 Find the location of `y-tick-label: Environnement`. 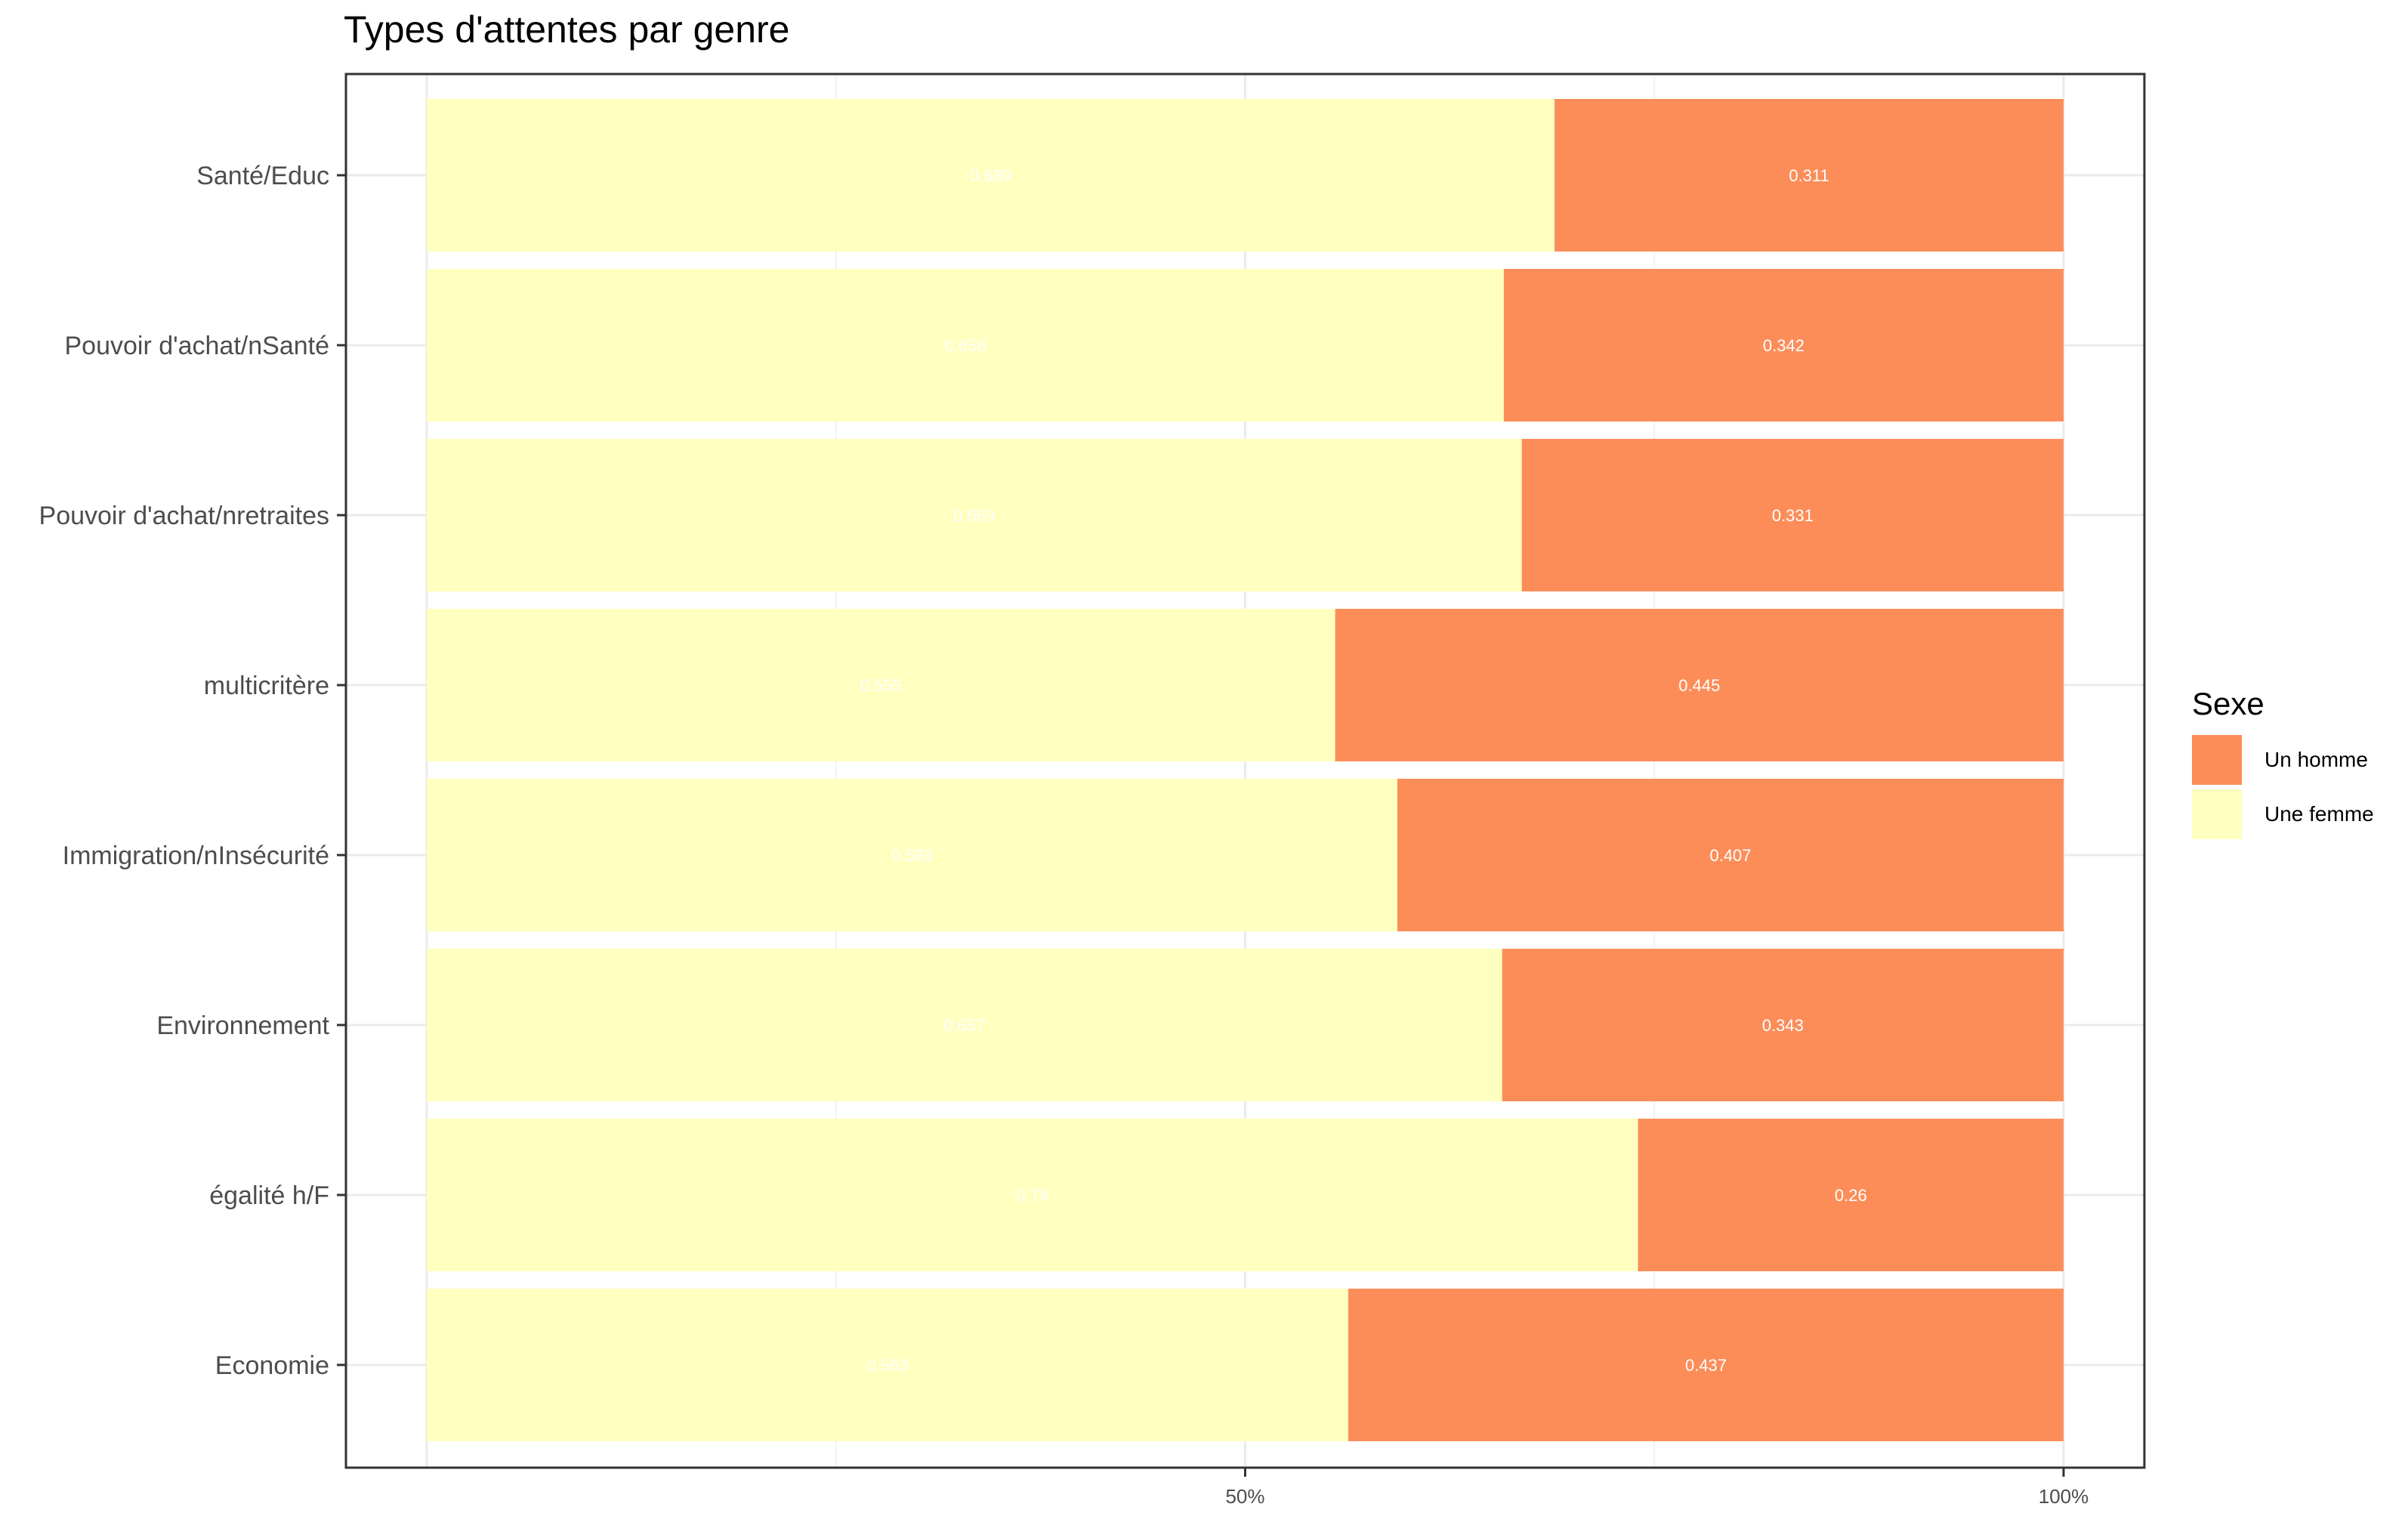

y-tick-label: Environnement is located at coordinates (242, 1025).